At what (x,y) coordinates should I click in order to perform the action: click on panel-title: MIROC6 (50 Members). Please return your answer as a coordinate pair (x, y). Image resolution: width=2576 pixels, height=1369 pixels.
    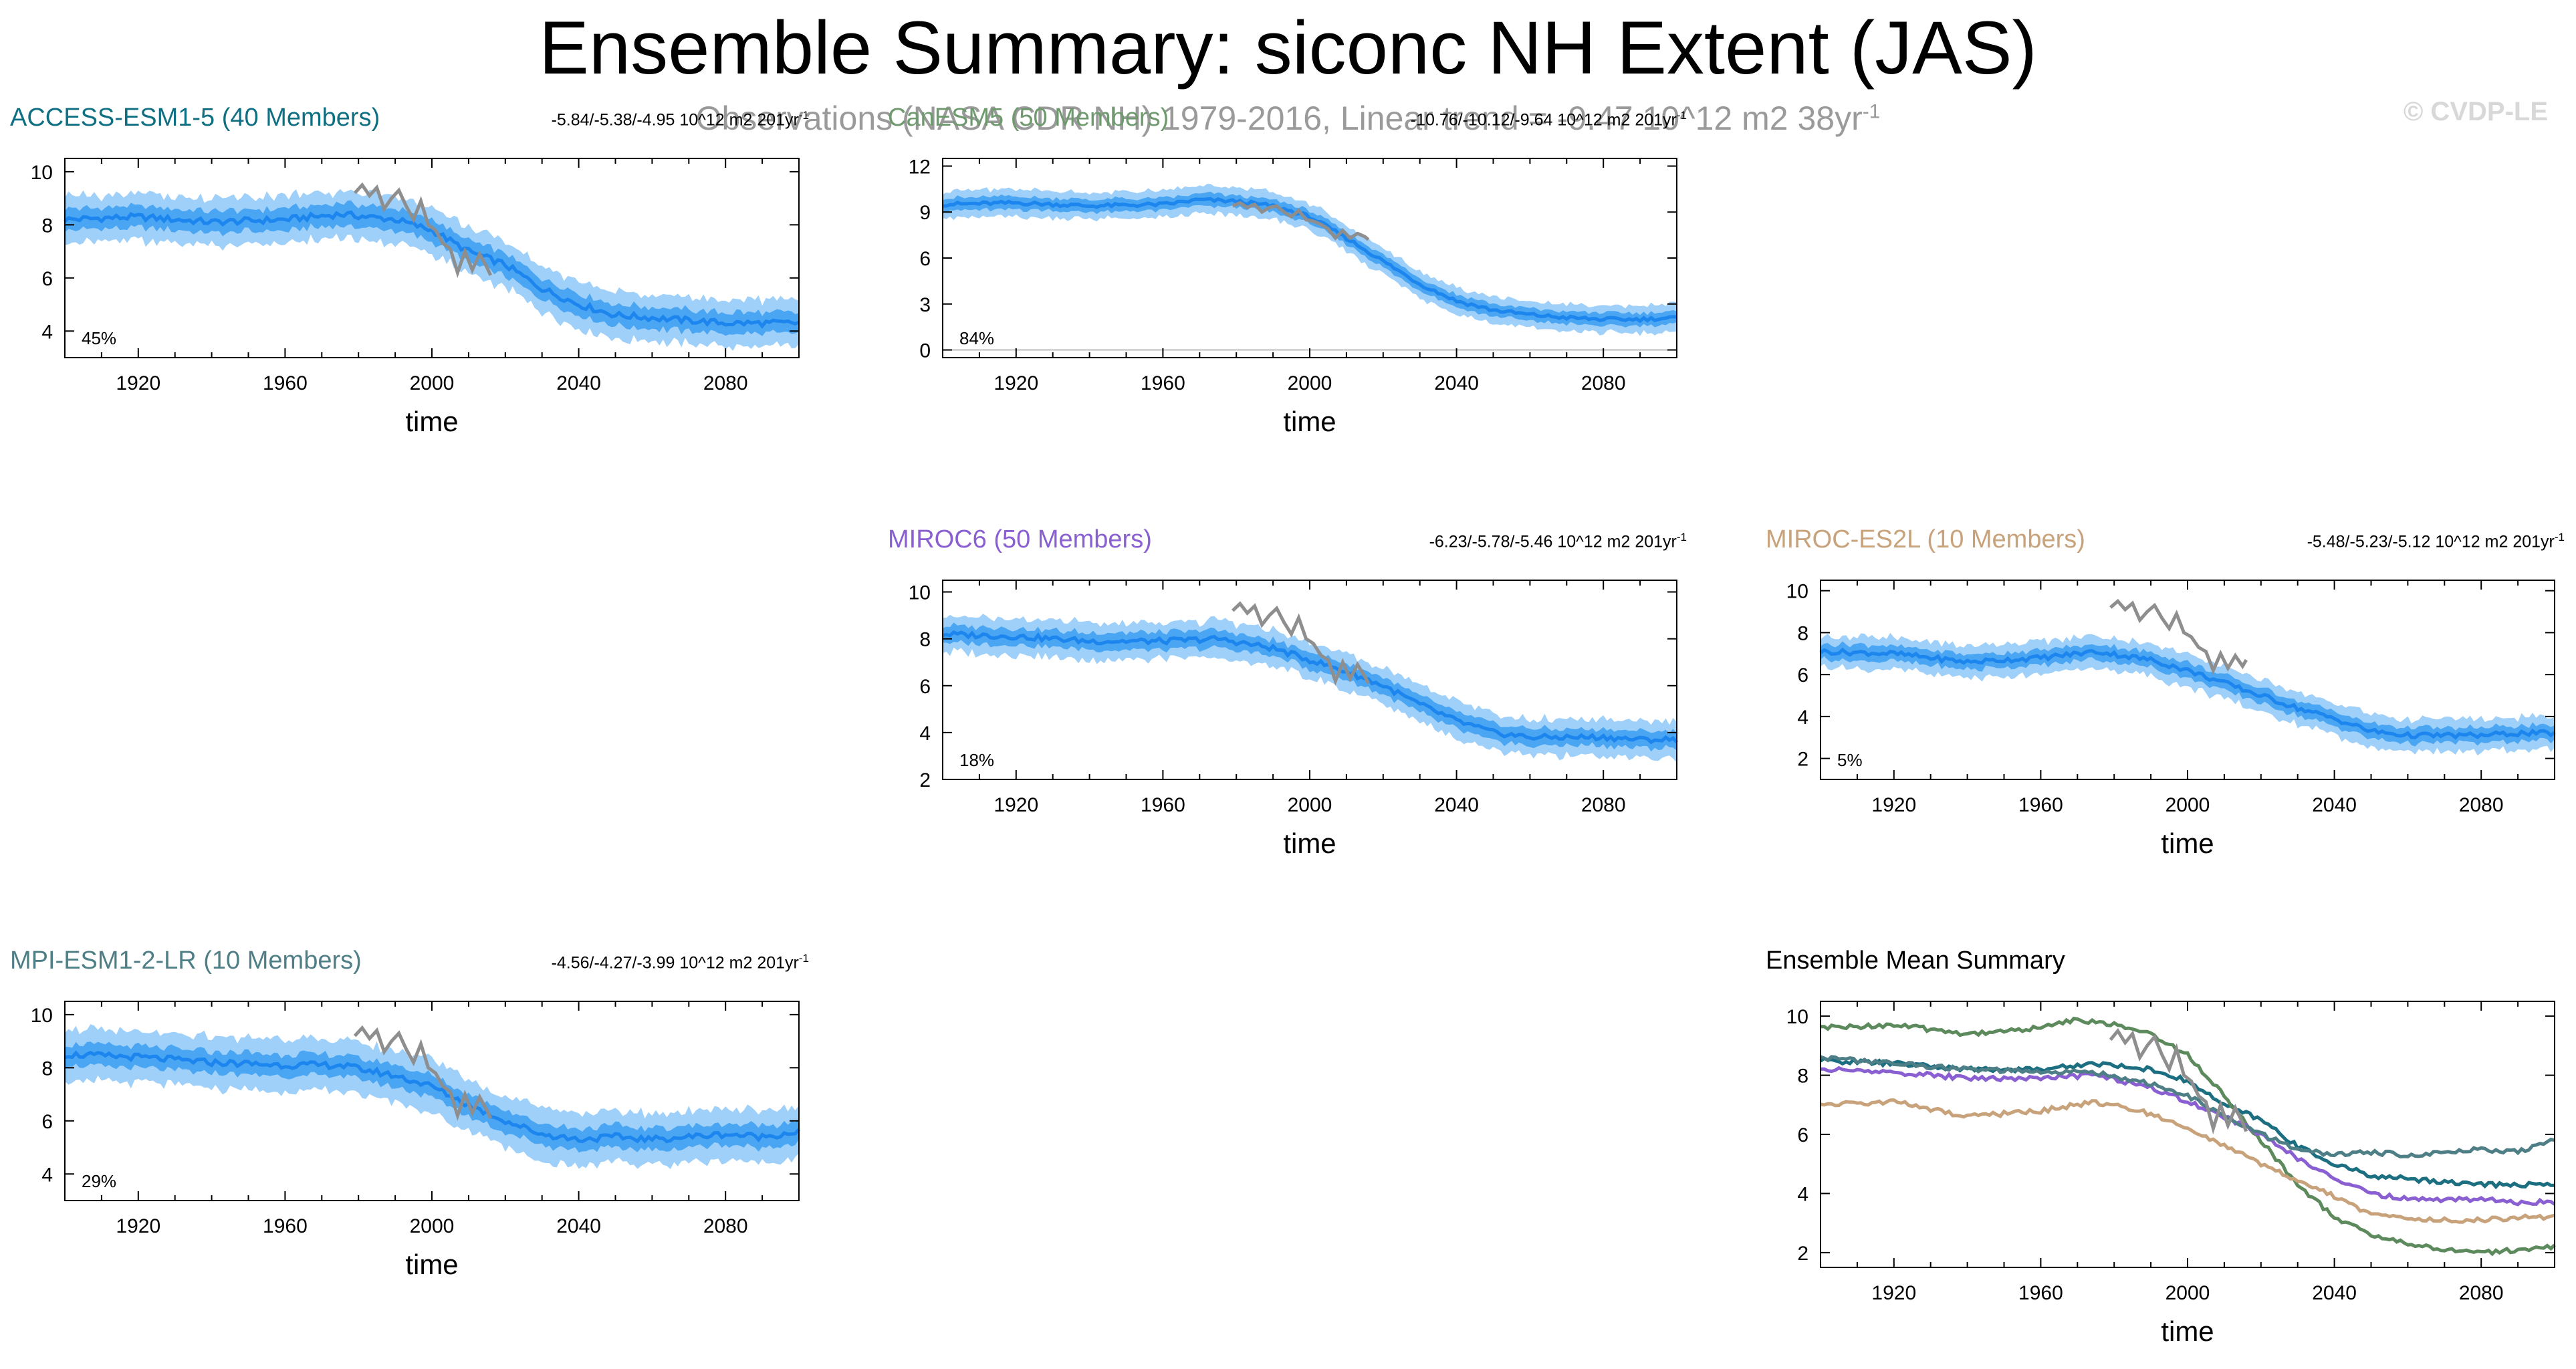
    Looking at the image, I should click on (1020, 539).